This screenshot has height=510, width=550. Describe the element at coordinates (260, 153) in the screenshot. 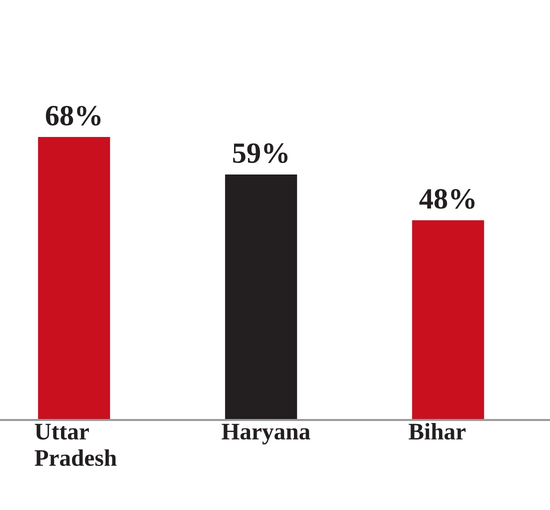

I see `data-label: 59%` at that location.